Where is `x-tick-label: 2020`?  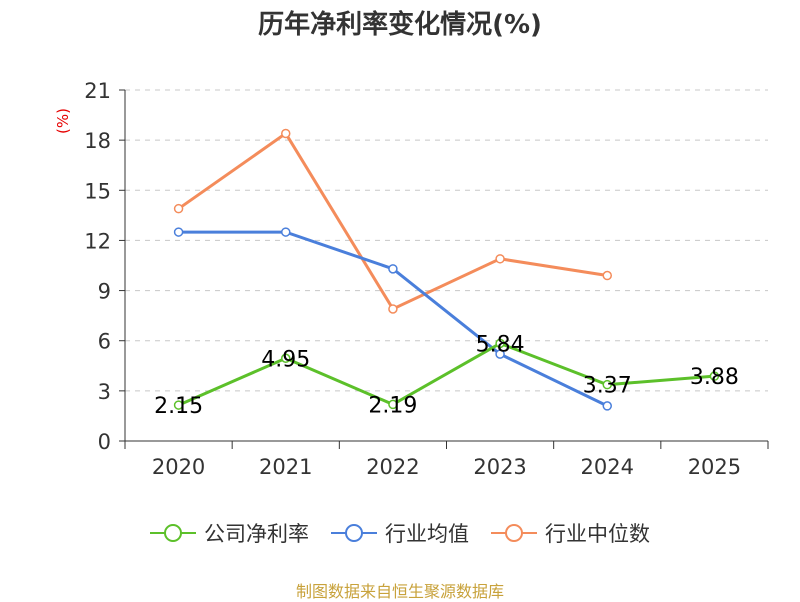 x-tick-label: 2020 is located at coordinates (178, 467).